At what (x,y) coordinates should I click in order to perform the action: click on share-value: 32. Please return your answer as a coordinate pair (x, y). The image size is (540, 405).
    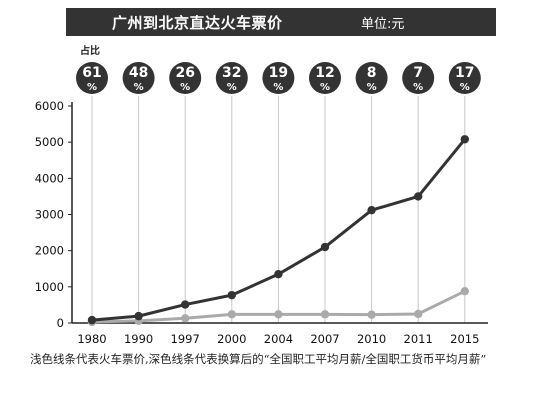
    Looking at the image, I should click on (231, 73).